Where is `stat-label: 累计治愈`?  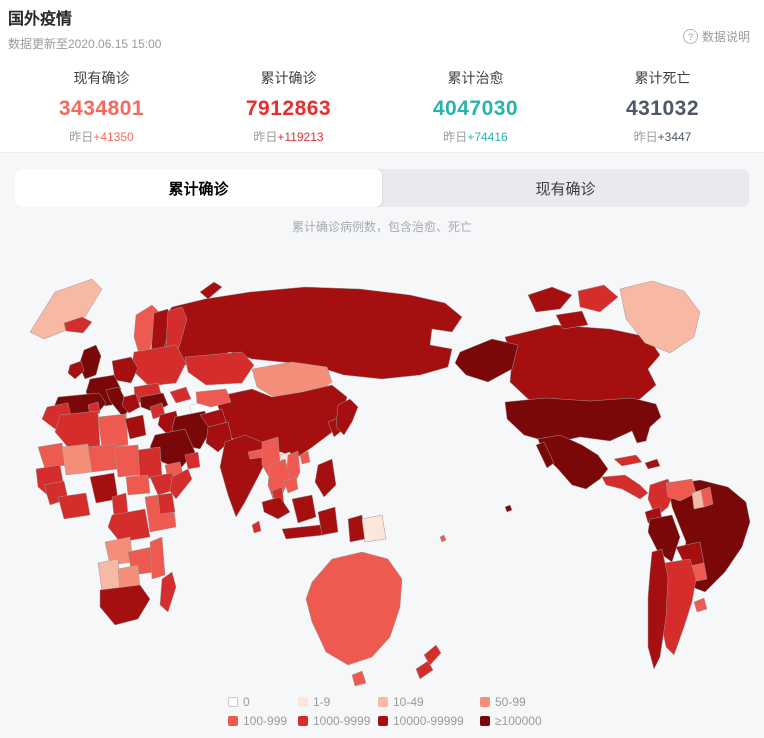 stat-label: 累计治愈 is located at coordinates (475, 78).